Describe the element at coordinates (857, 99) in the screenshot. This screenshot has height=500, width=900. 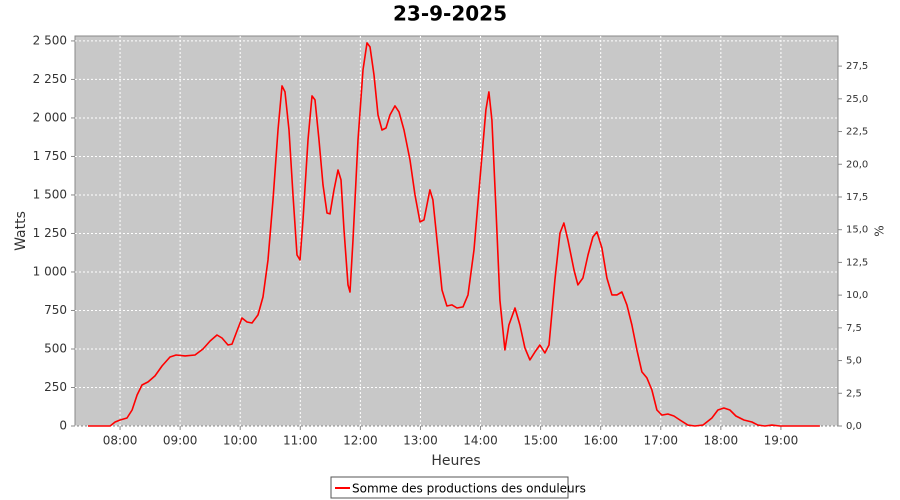
I see `y2-tick-label: 25,0` at that location.